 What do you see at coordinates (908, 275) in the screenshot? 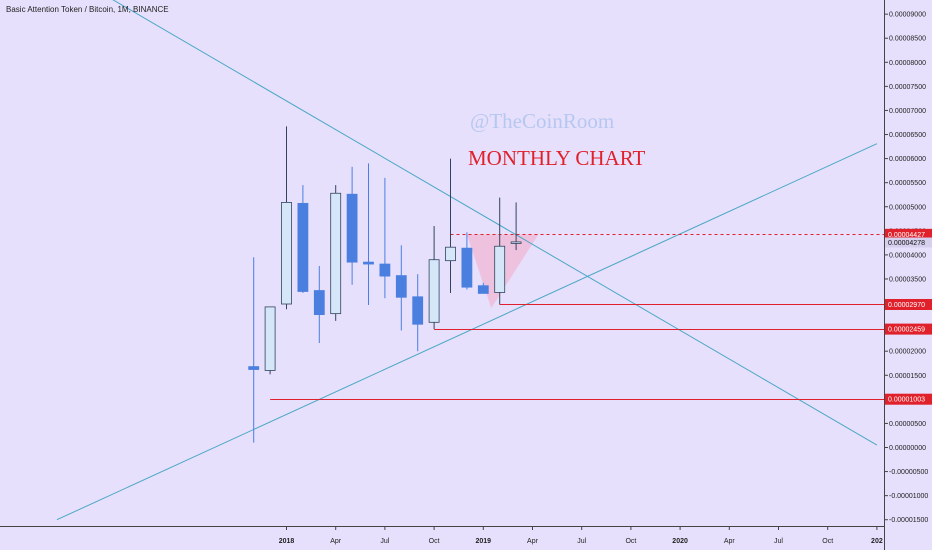
I see `price-axis-bg` at bounding box center [908, 275].